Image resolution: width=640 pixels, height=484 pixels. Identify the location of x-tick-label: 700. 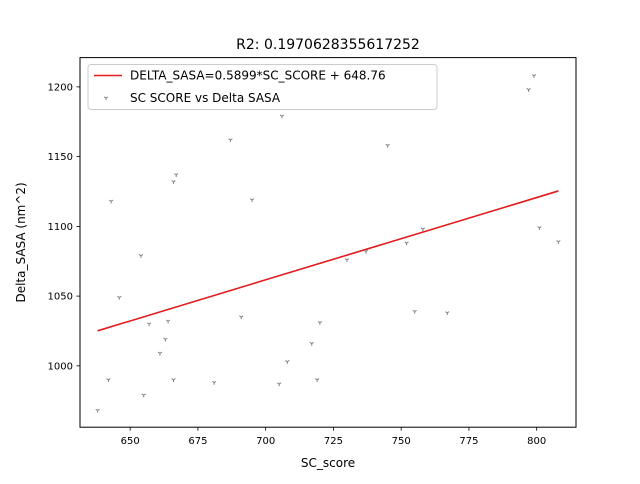
(265, 441).